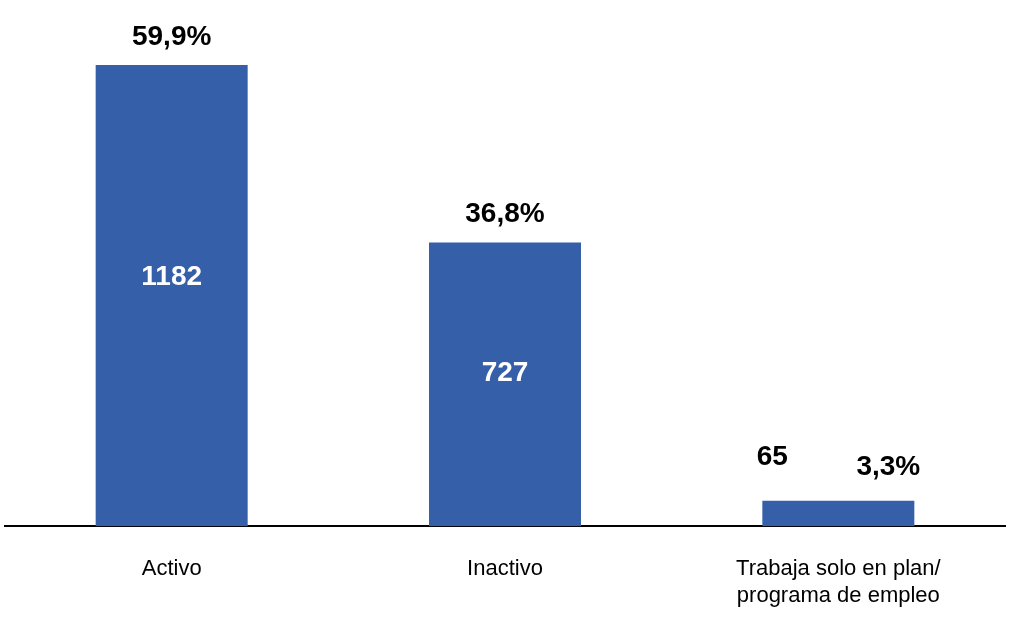  What do you see at coordinates (888, 465) in the screenshot?
I see `annotation: 3,3%` at bounding box center [888, 465].